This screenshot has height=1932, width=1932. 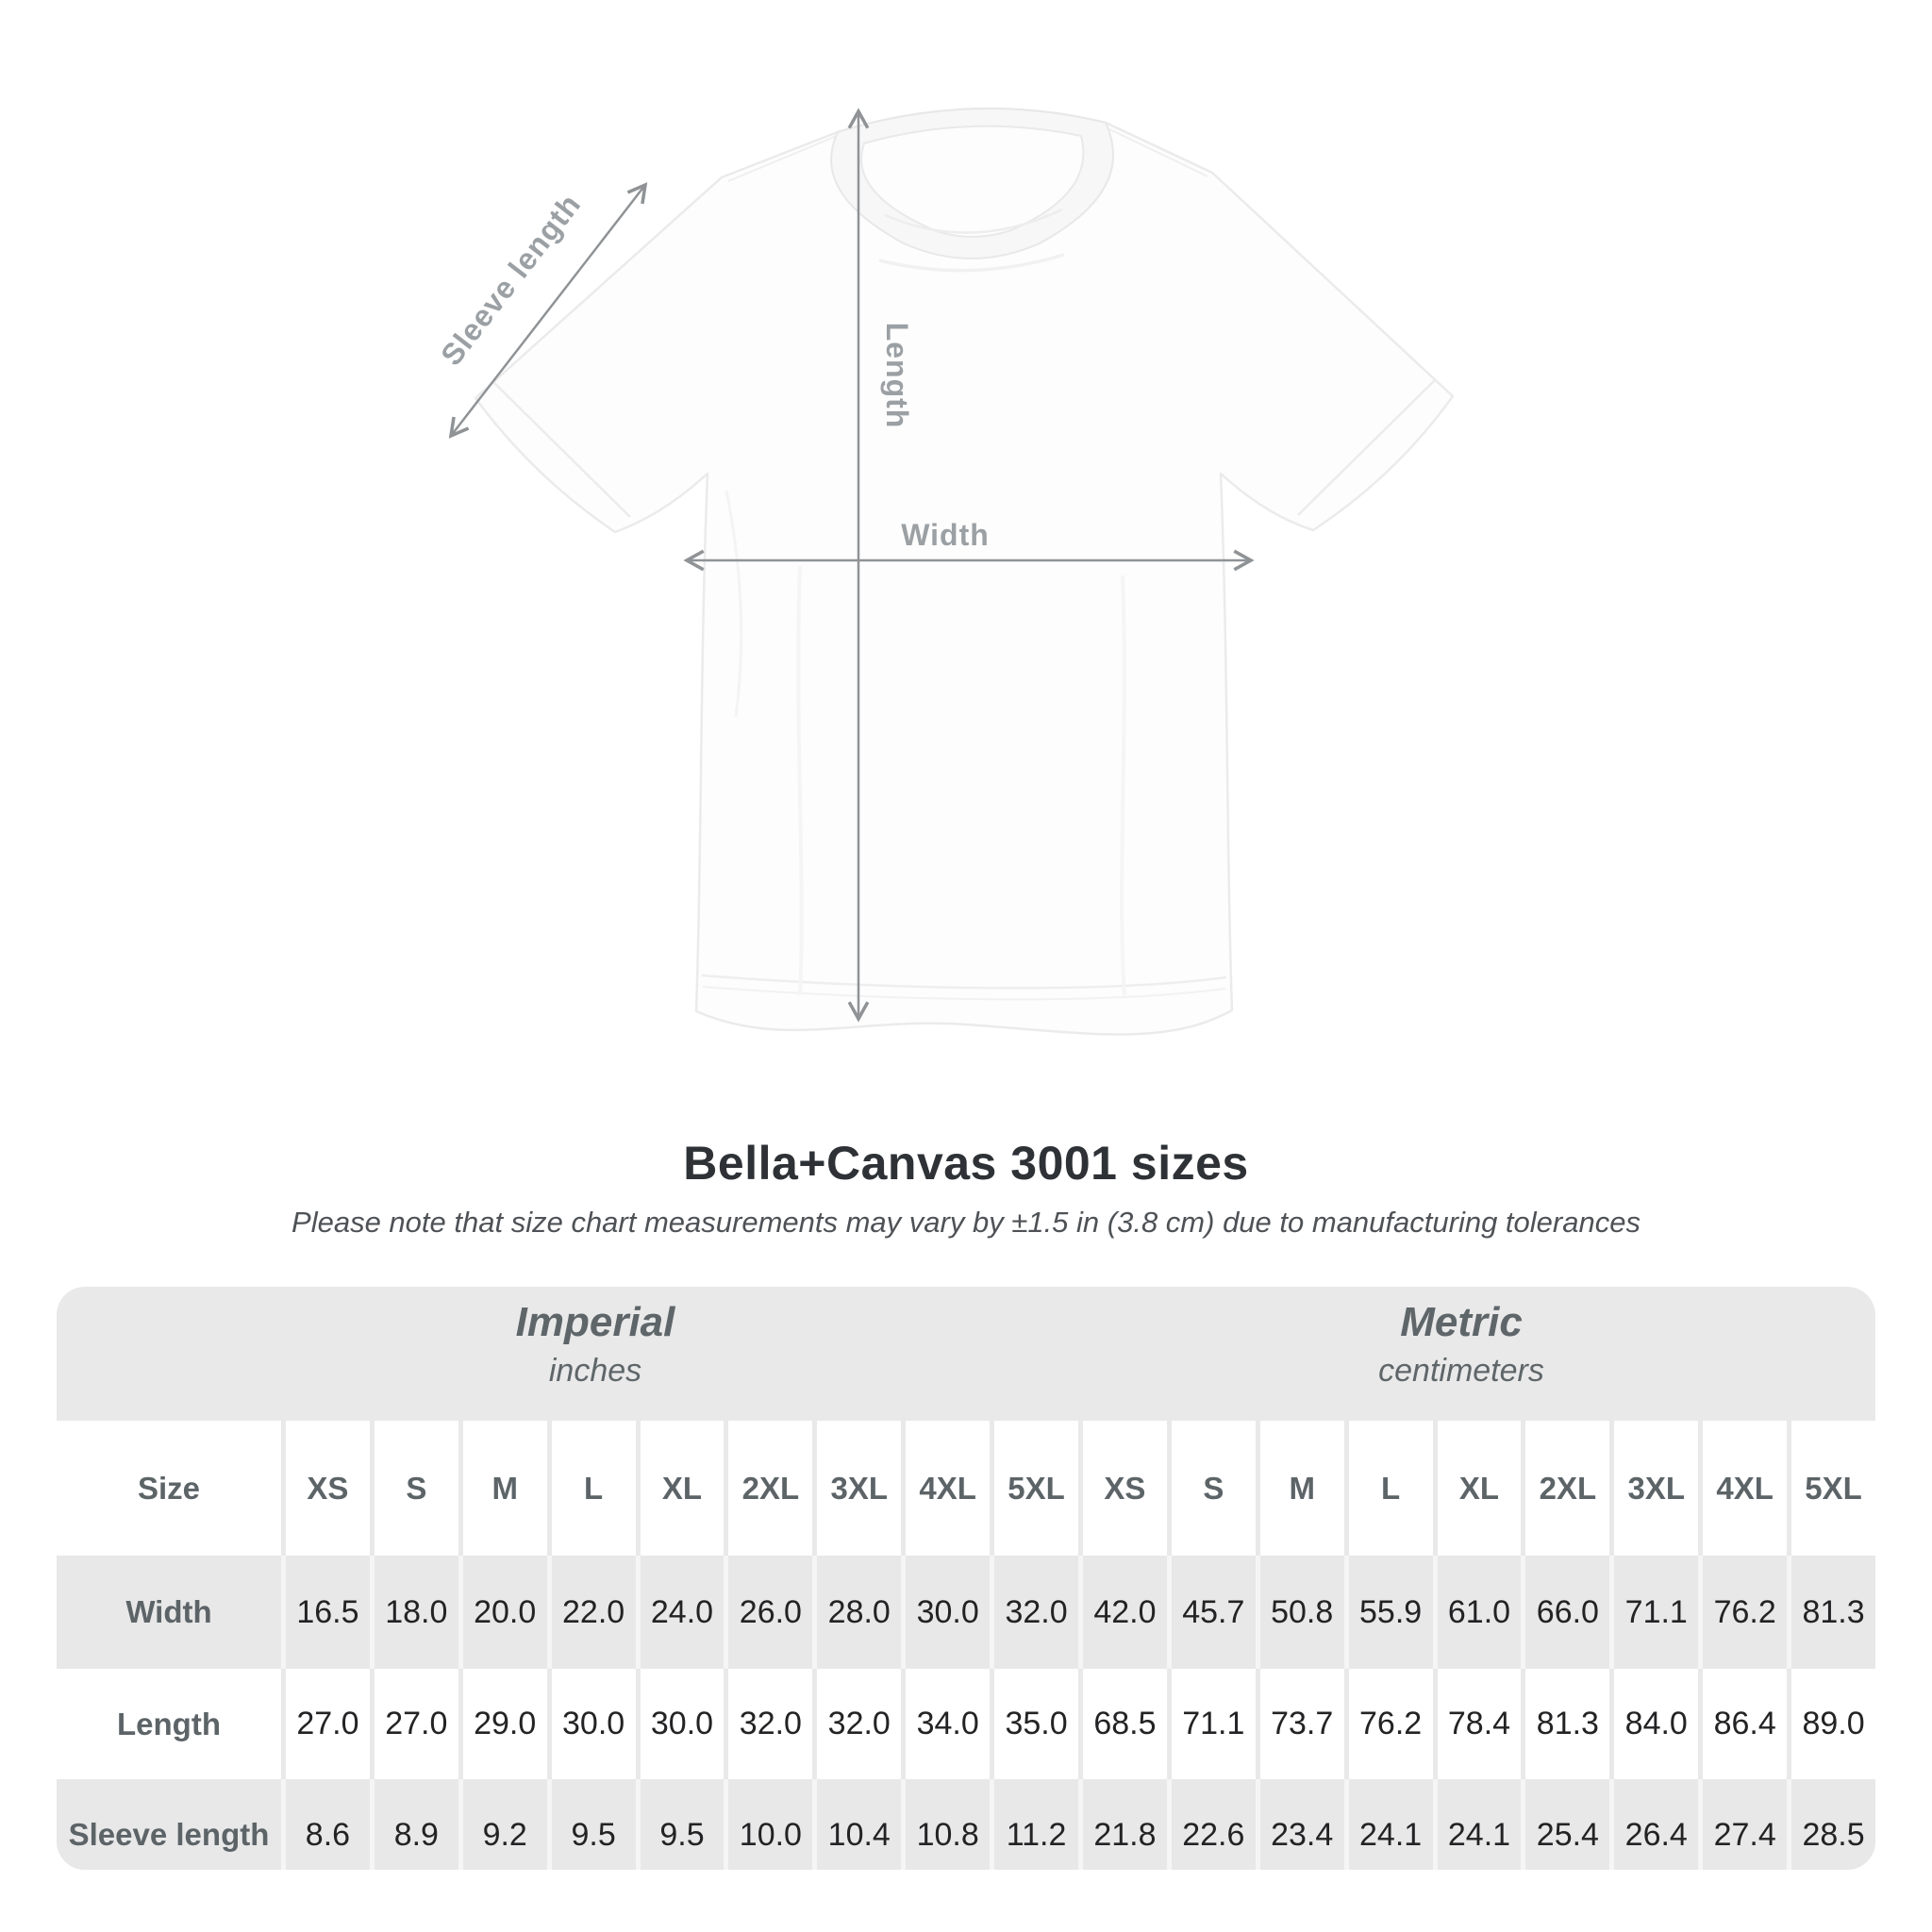 I want to click on value-metric-xl: 24.1, so click(x=1479, y=1824).